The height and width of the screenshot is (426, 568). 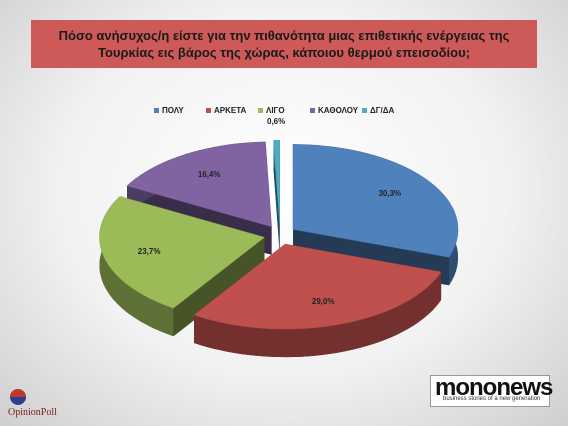 What do you see at coordinates (209, 174) in the screenshot?
I see `value-label: 16,4%` at bounding box center [209, 174].